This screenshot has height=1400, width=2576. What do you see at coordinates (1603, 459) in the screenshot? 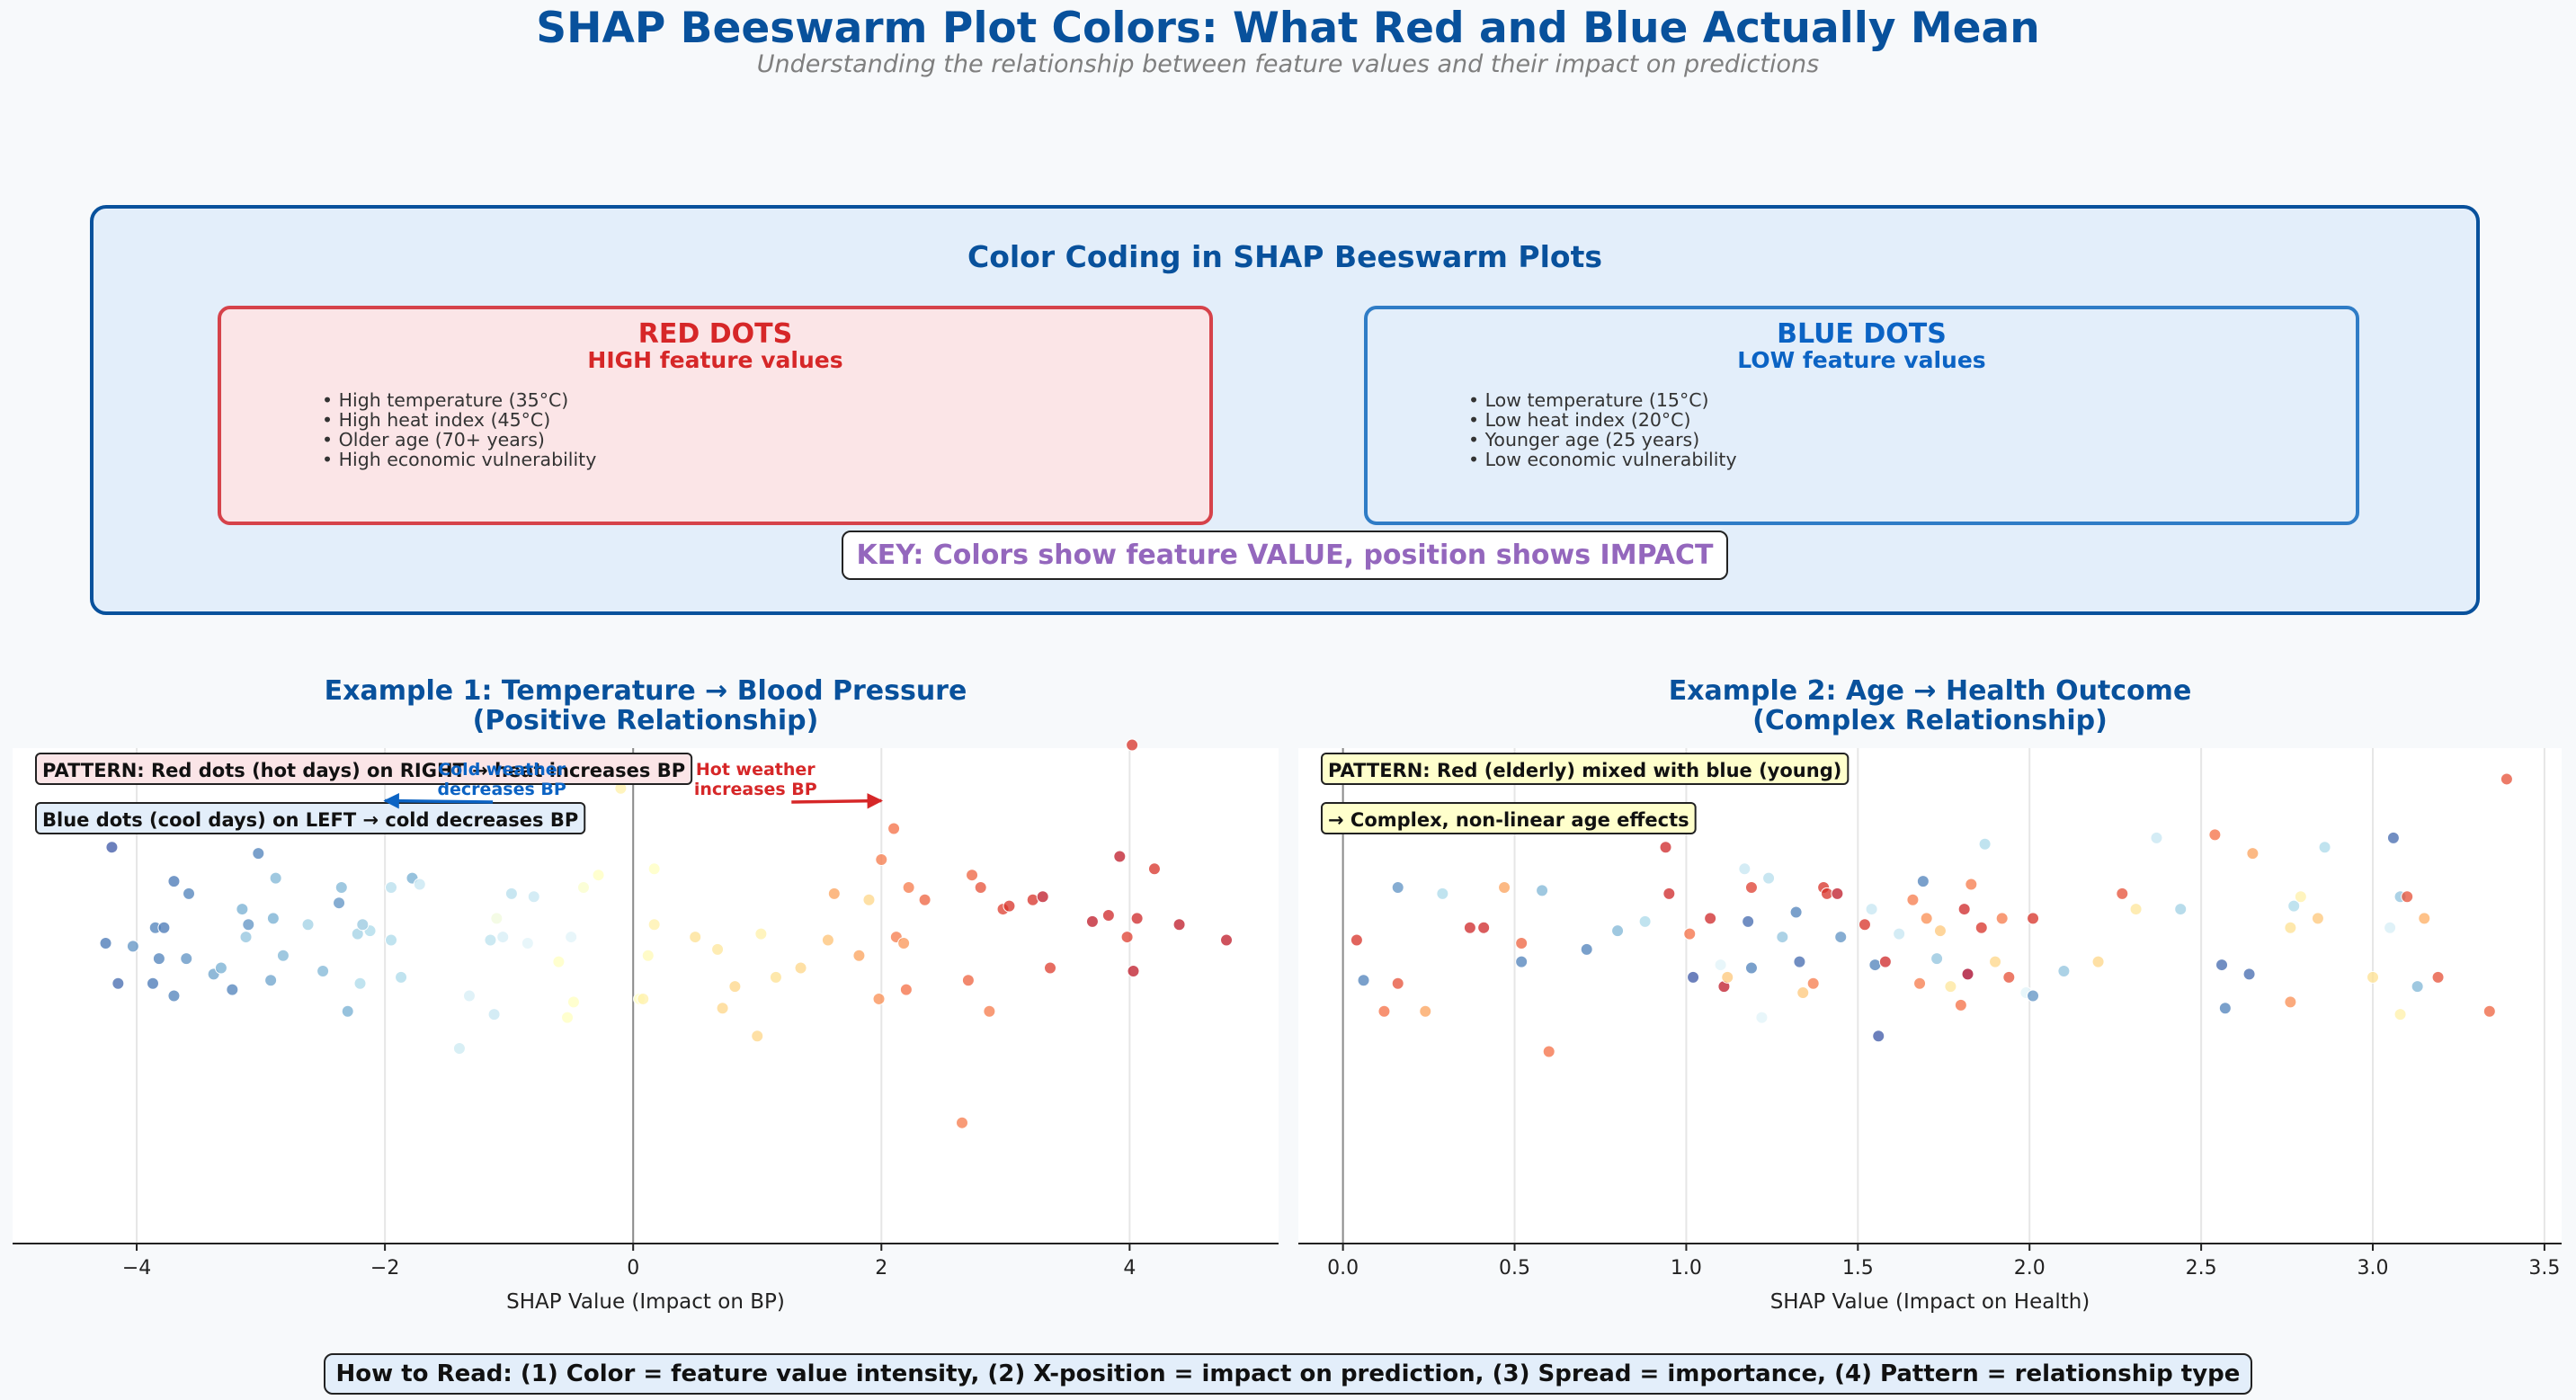
I see `blue-dots-item: • Low economic vulnerability` at bounding box center [1603, 459].